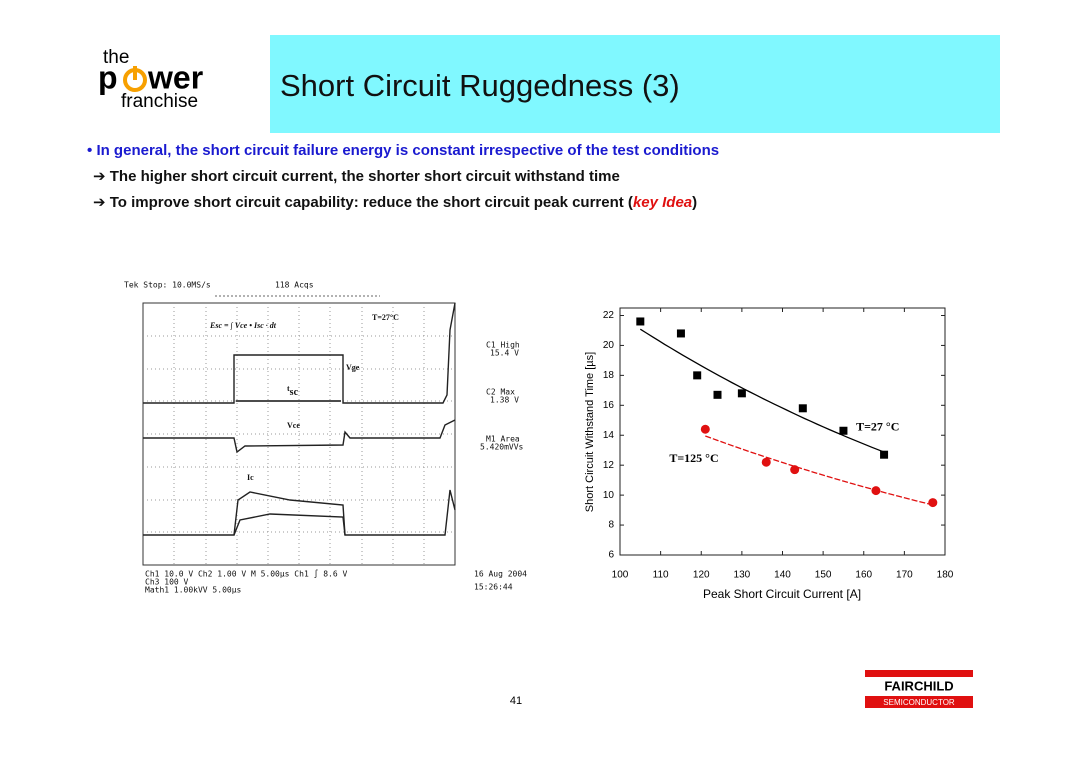 The image size is (1080, 763). Describe the element at coordinates (693, 458) in the screenshot. I see `series-label: T=125 °C` at that location.